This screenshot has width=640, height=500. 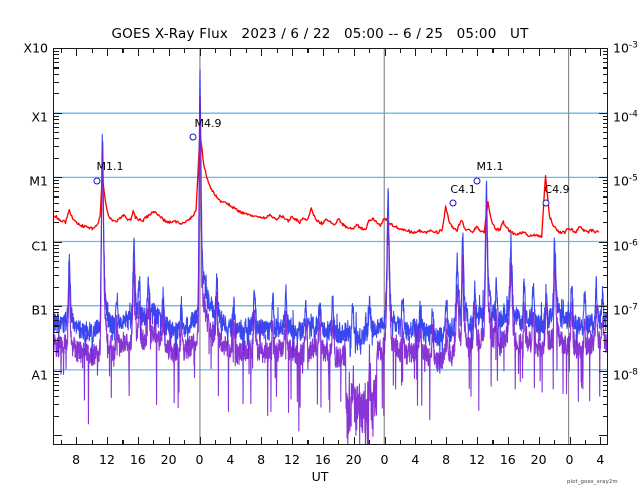 What do you see at coordinates (625, 374) in the screenshot?
I see `y-axis-right-label-1e-8: 10⁻⁸` at bounding box center [625, 374].